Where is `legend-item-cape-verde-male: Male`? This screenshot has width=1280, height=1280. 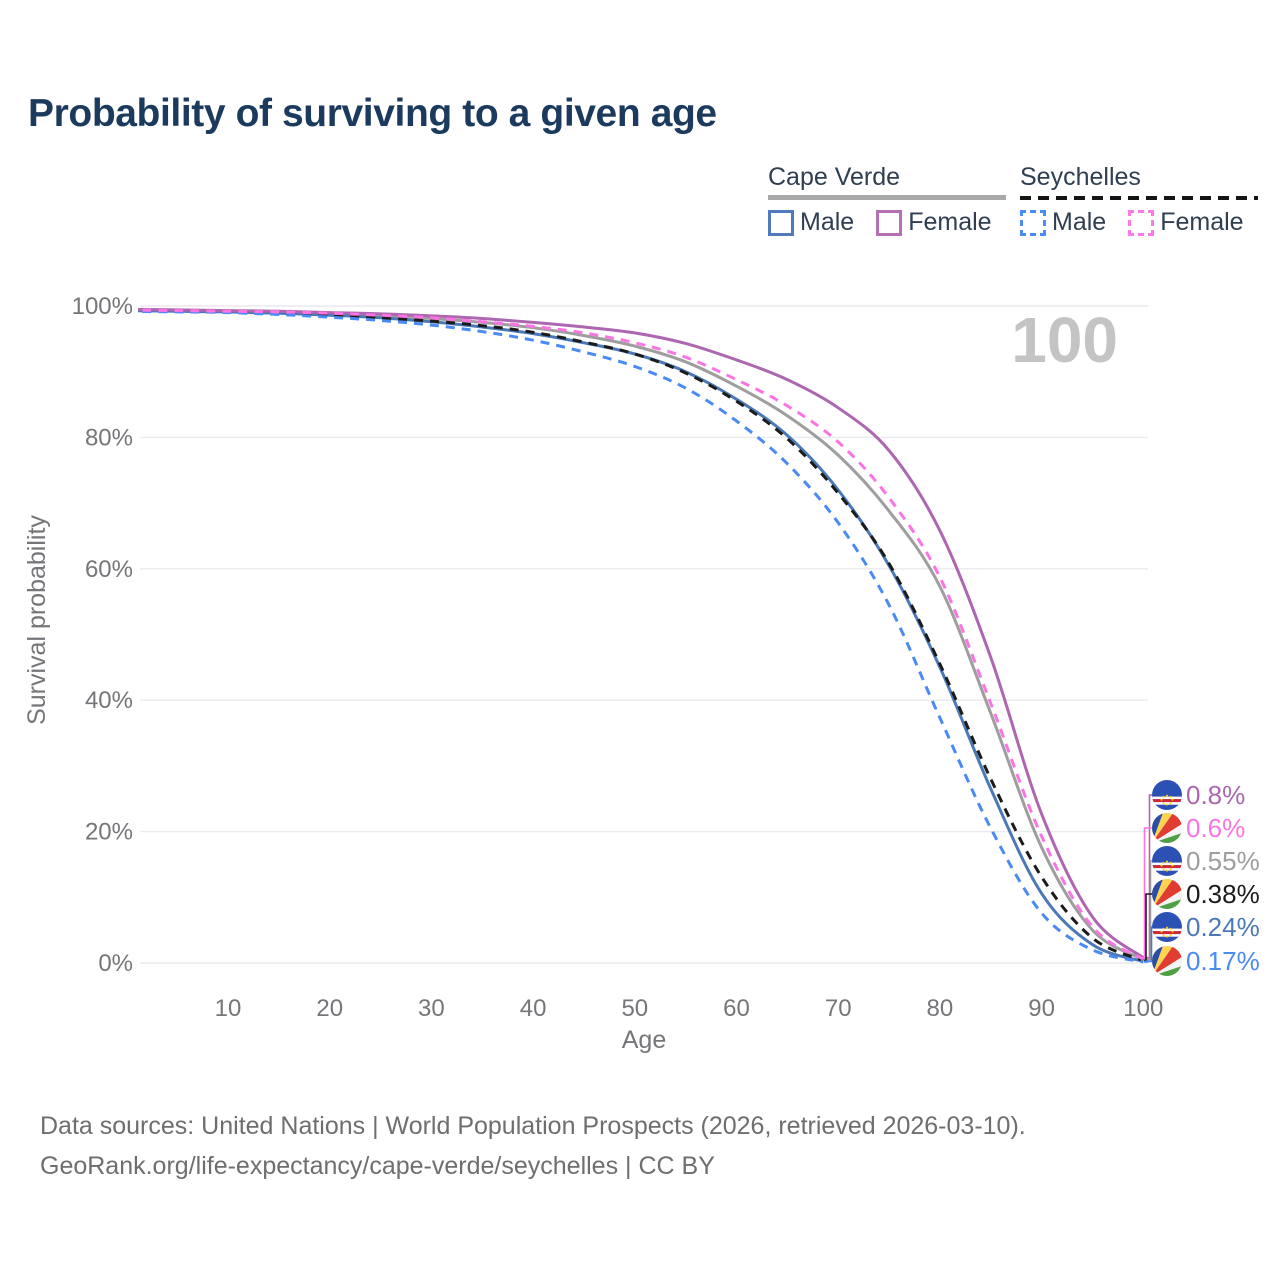 legend-item-cape-verde-male: Male is located at coordinates (811, 222).